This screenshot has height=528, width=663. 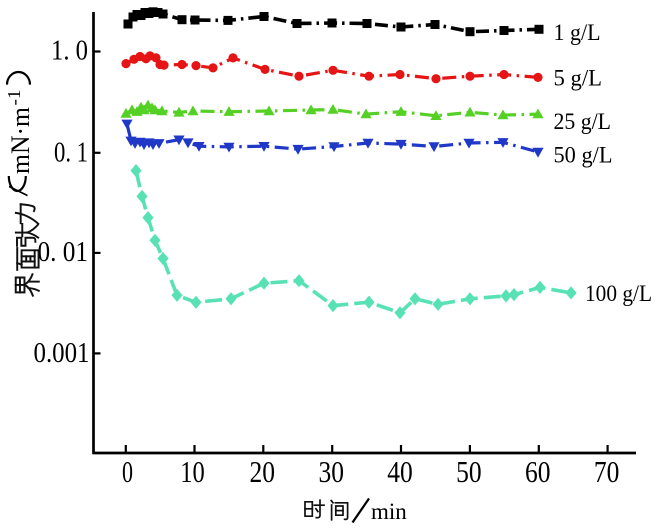 What do you see at coordinates (263, 471) in the screenshot?
I see `svg-text: 20` at bounding box center [263, 471].